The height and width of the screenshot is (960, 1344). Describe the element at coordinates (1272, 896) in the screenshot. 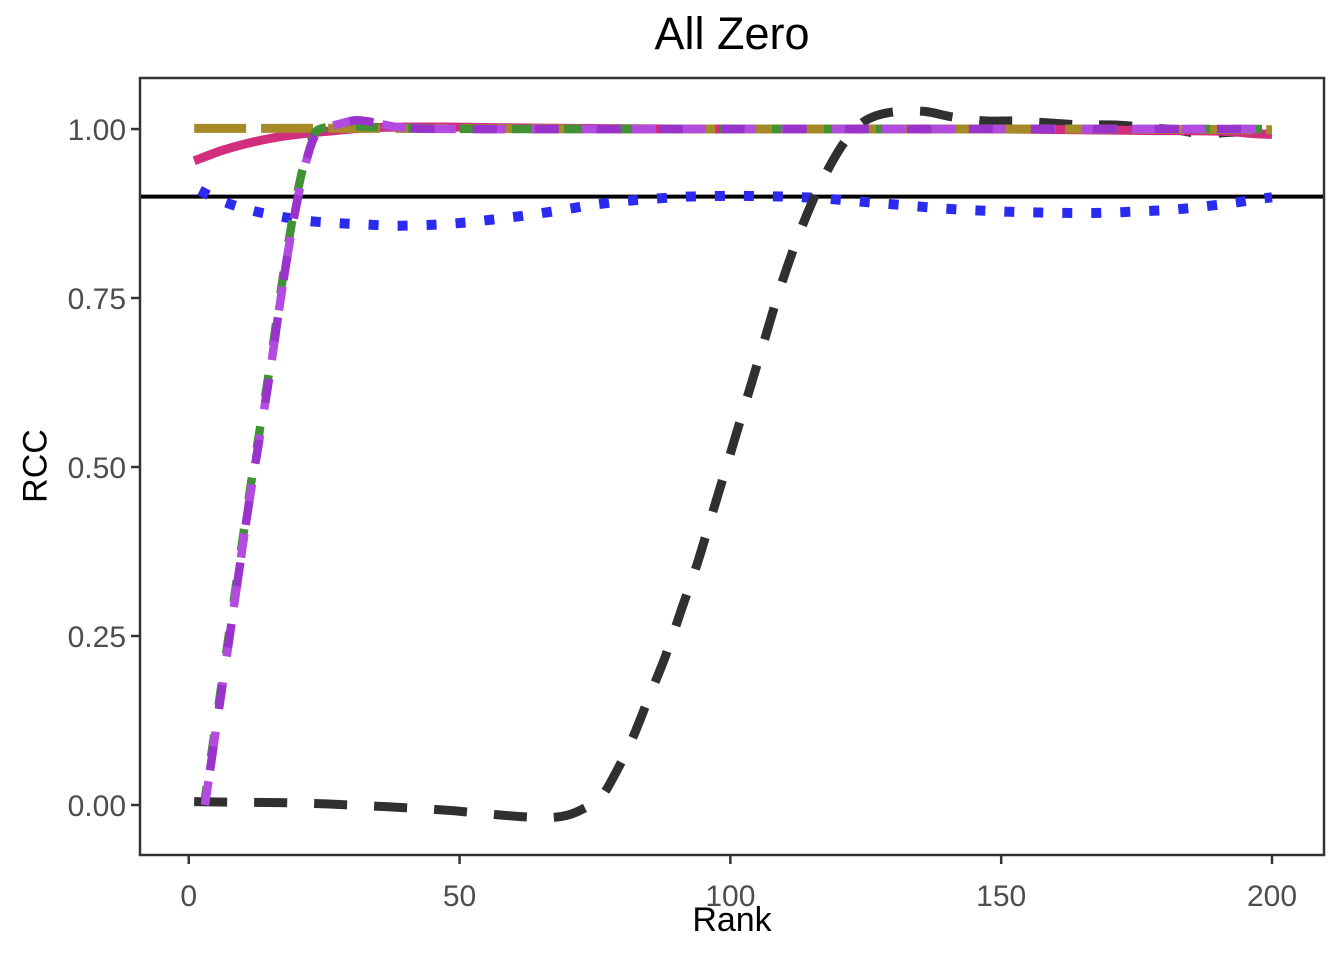

I see `x-tick-label: 200` at that location.